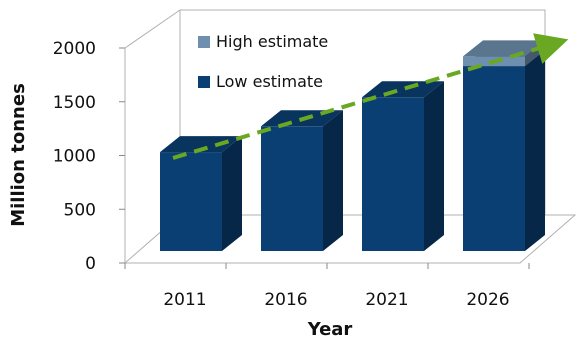 The image size is (579, 349). I want to click on bar-low-estimate-2016-side, so click(333, 180).